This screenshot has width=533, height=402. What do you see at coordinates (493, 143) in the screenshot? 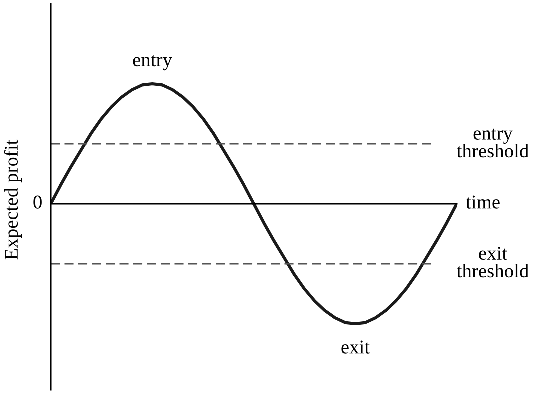
I see `ref-line-label: entry threshold` at bounding box center [493, 143].